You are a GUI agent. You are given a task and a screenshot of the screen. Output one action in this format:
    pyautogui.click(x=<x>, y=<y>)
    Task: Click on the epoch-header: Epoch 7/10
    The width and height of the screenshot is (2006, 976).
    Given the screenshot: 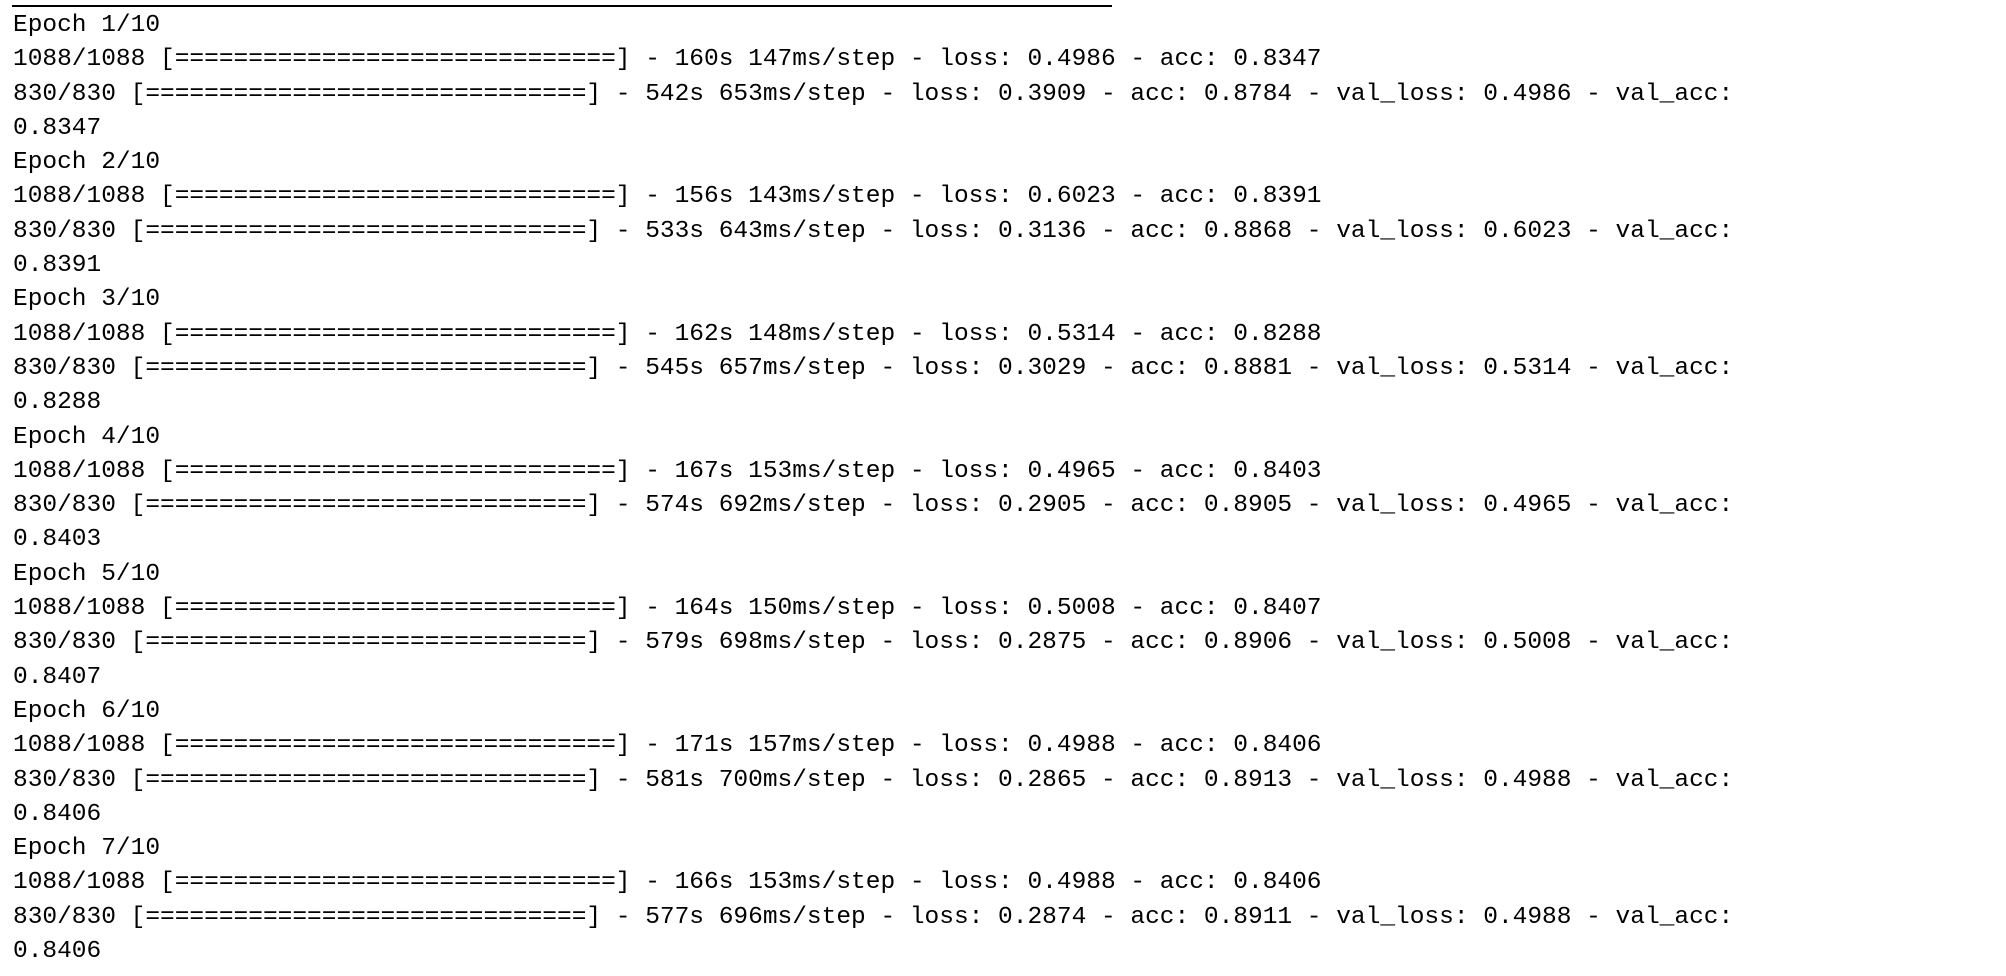 What is the action you would take?
    pyautogui.click(x=87, y=849)
    